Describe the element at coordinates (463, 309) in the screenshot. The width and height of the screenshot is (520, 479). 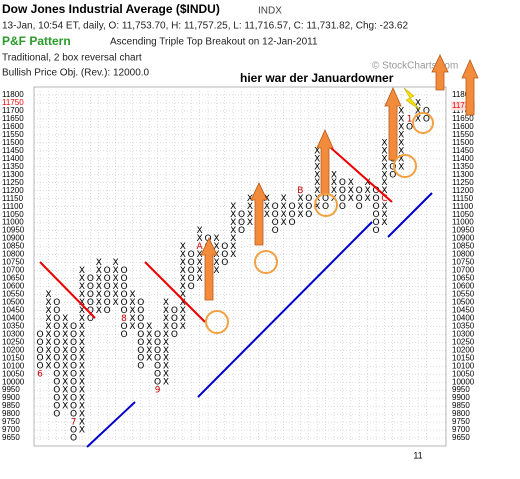
I see `y-tick-label-right: 10450` at that location.